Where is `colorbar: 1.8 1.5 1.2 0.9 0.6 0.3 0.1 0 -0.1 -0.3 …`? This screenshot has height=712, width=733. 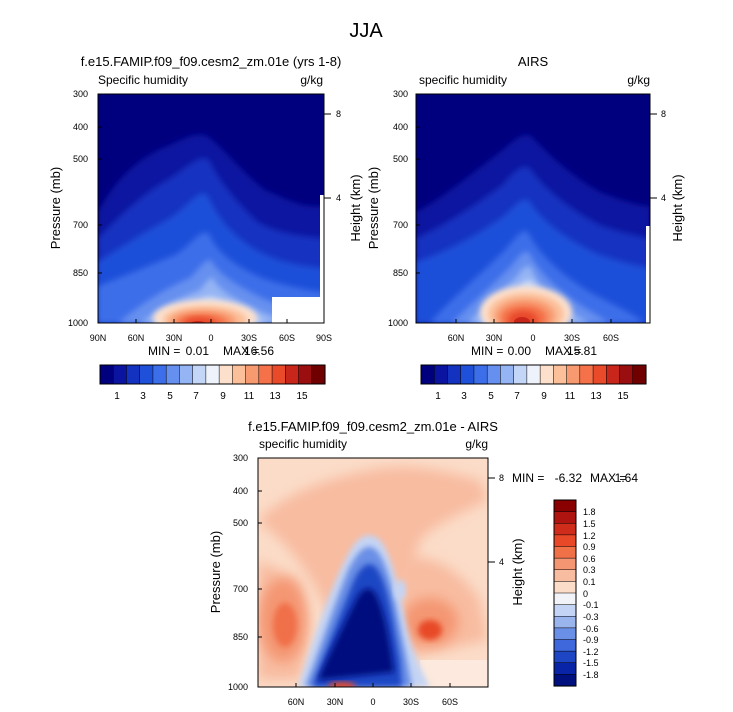 colorbar: 1.8 1.5 1.2 0.9 0.6 0.3 0.1 0 -0.1 -0.3 … is located at coordinates (576, 593).